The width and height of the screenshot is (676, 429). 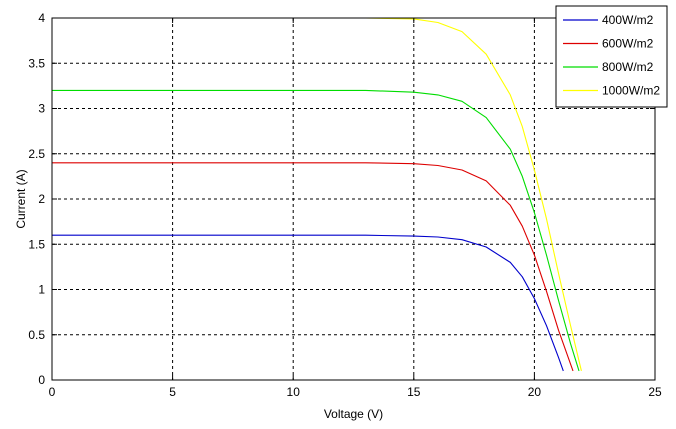 What do you see at coordinates (52, 392) in the screenshot?
I see `x-tick-label: 0` at bounding box center [52, 392].